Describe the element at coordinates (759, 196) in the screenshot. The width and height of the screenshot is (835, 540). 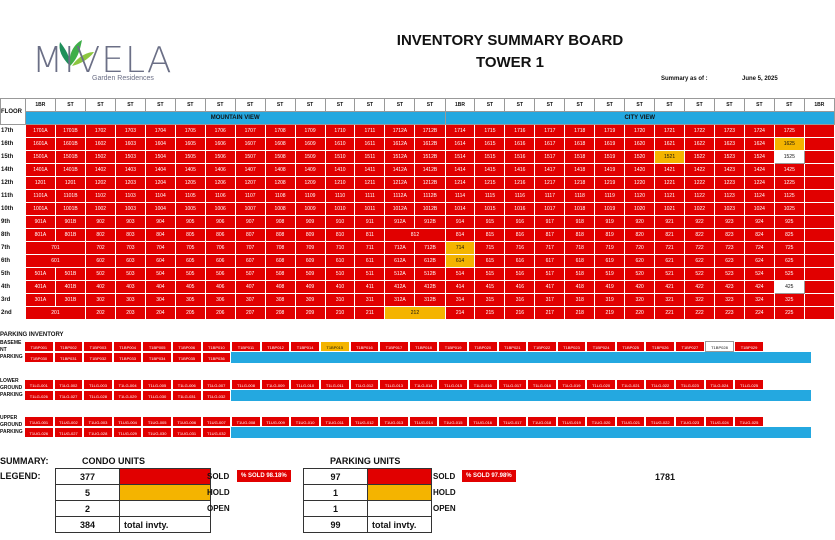
I see `unit-cell: 1124` at that location.